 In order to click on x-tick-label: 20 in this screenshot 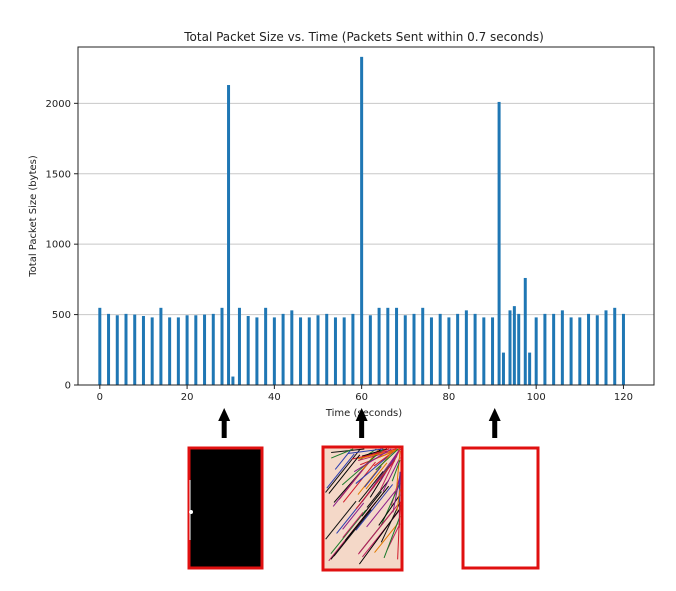, I will do `click(187, 397)`.